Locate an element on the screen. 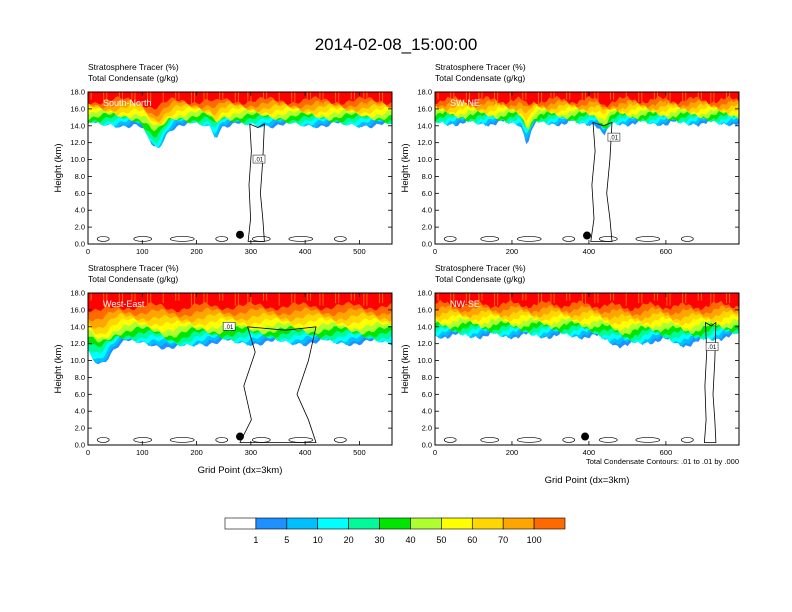 This screenshot has height=612, width=792. colorbar-level-label: 30 is located at coordinates (380, 540).